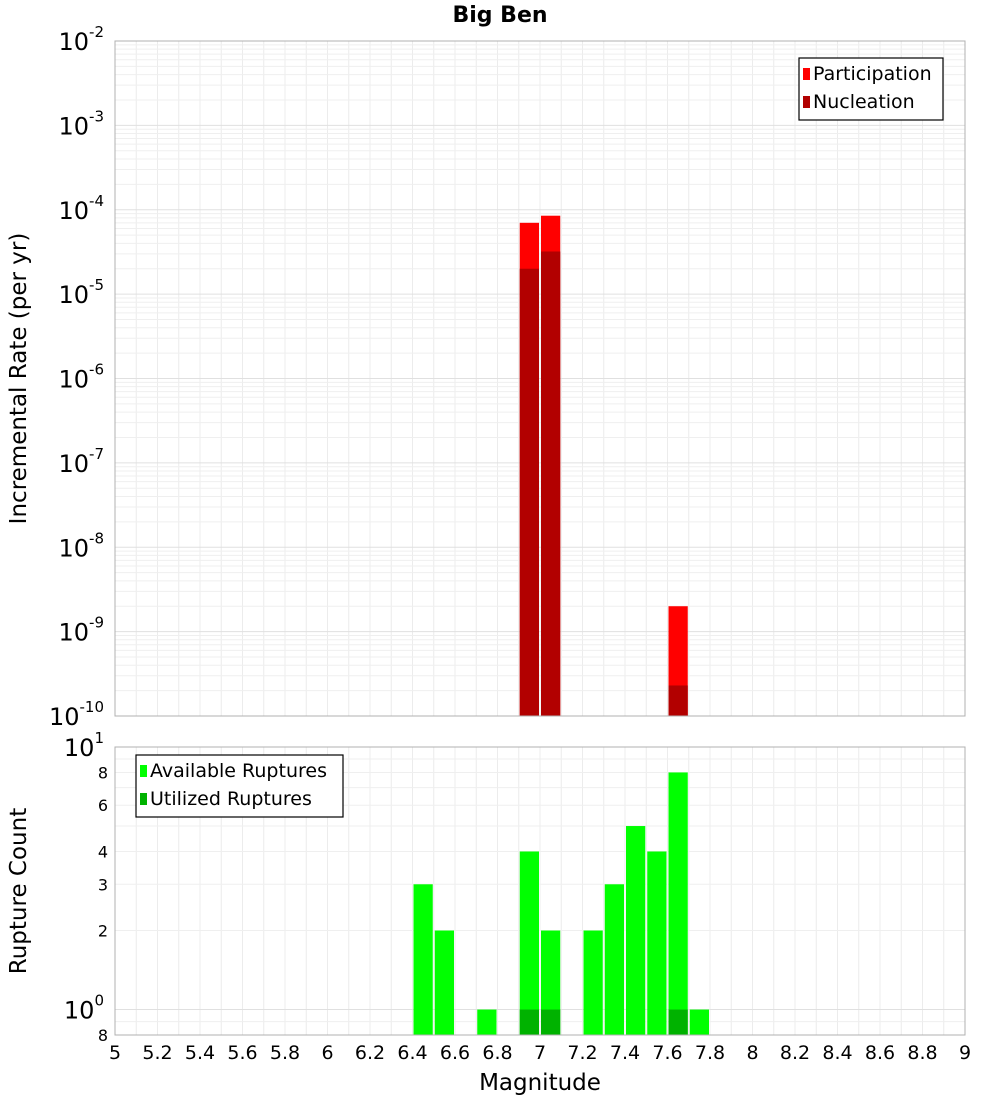 This screenshot has width=1000, height=1100. Describe the element at coordinates (285, 1053) in the screenshot. I see `x-tick-label: 5.8` at that location.